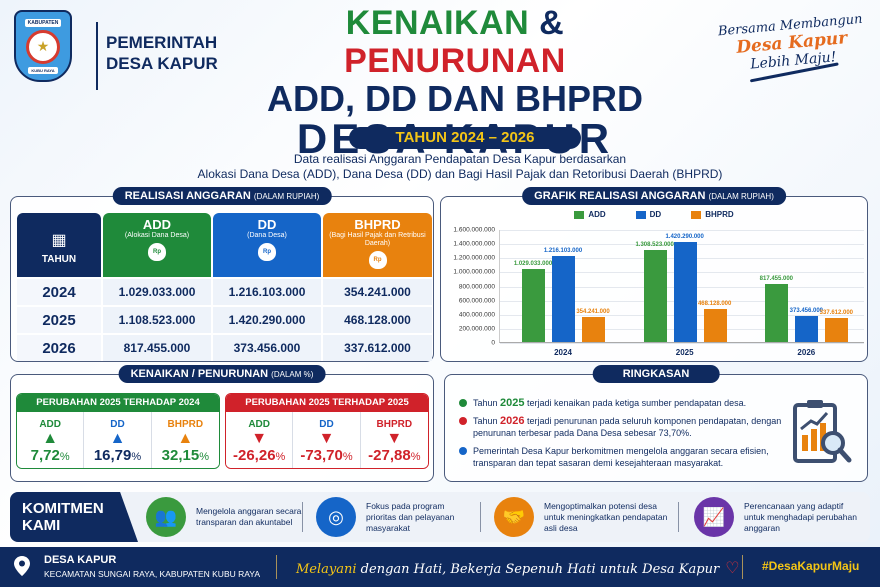  I want to click on realisasi-title-text: REALISASI ANGGARAN, so click(187, 196).